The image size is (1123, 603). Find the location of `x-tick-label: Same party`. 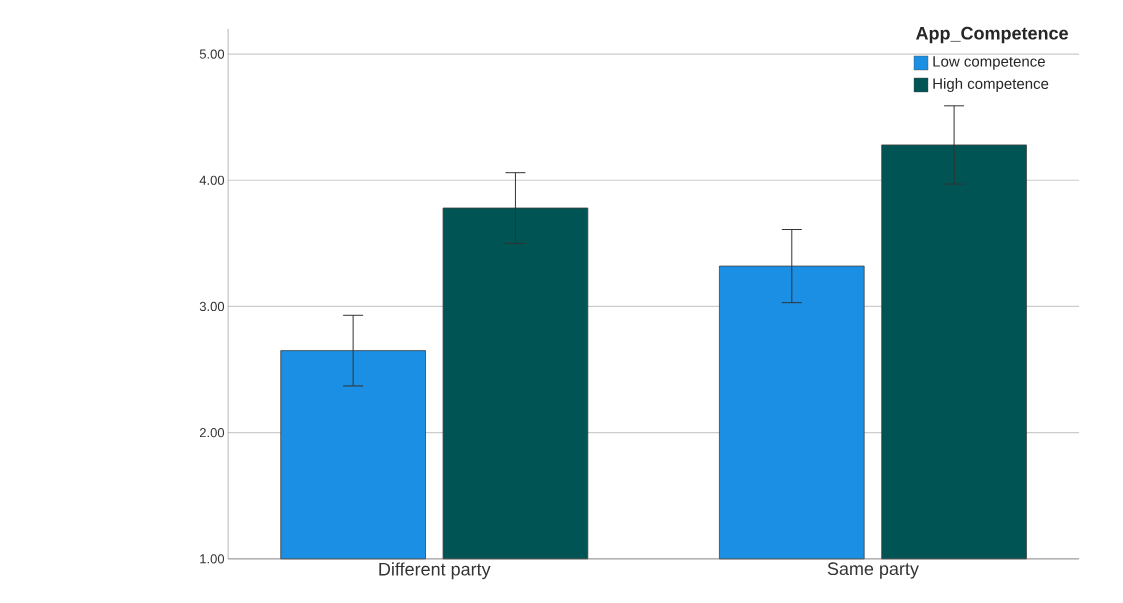

x-tick-label: Same party is located at coordinates (873, 570).